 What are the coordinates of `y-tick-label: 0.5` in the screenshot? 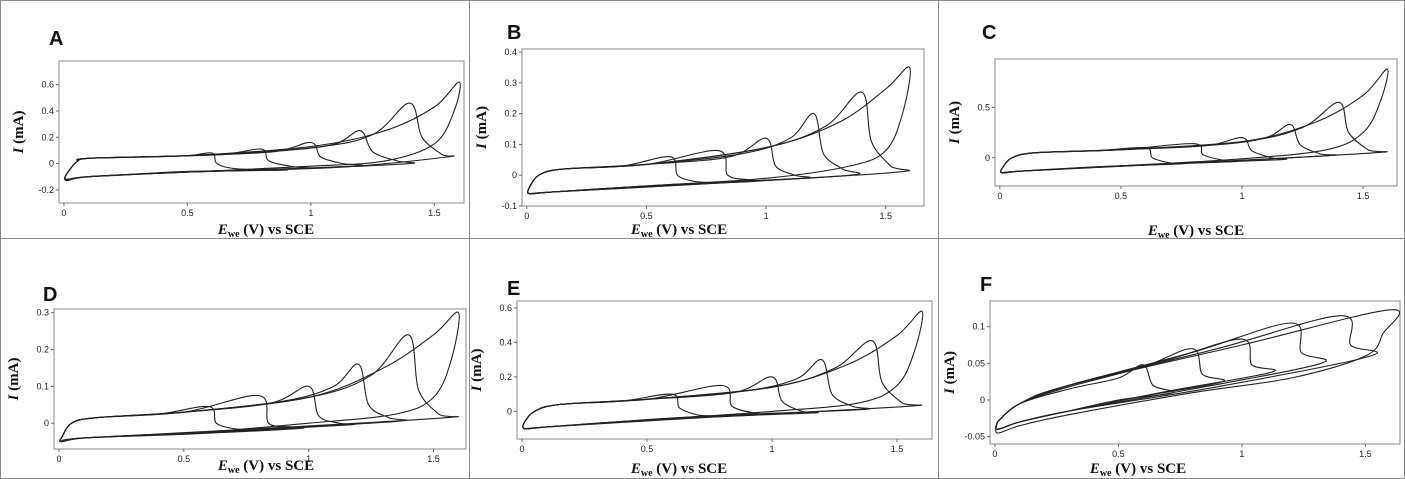 It's located at (983, 107).